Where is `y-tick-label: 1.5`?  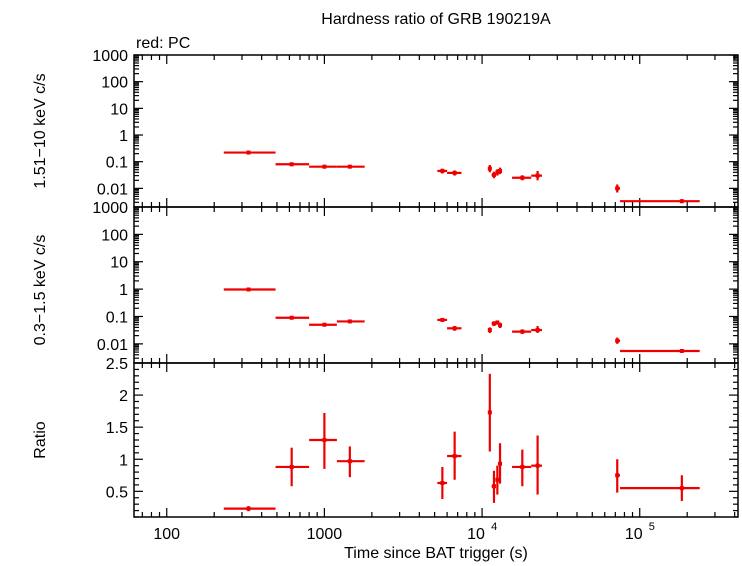
y-tick-label: 1.5 is located at coordinates (117, 428).